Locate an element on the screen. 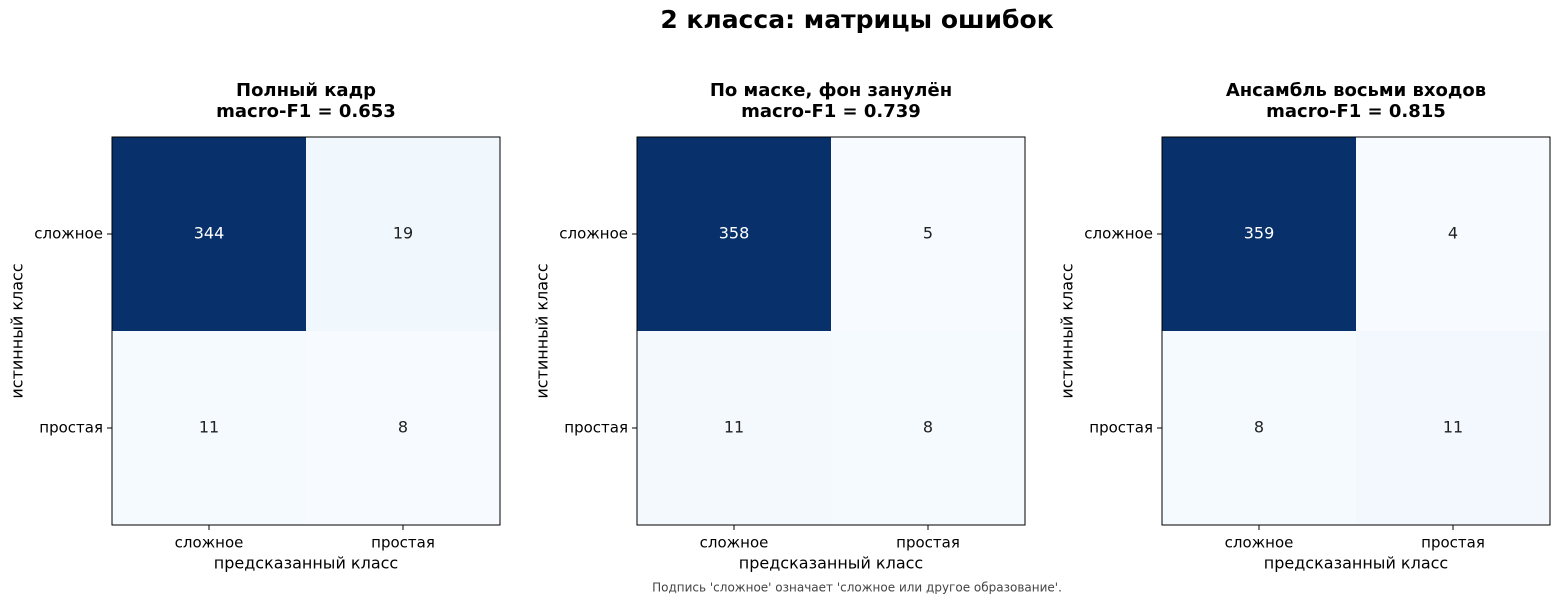 Image resolution: width=1560 pixels, height=608 pixels. cell-label: 358 is located at coordinates (734, 233).